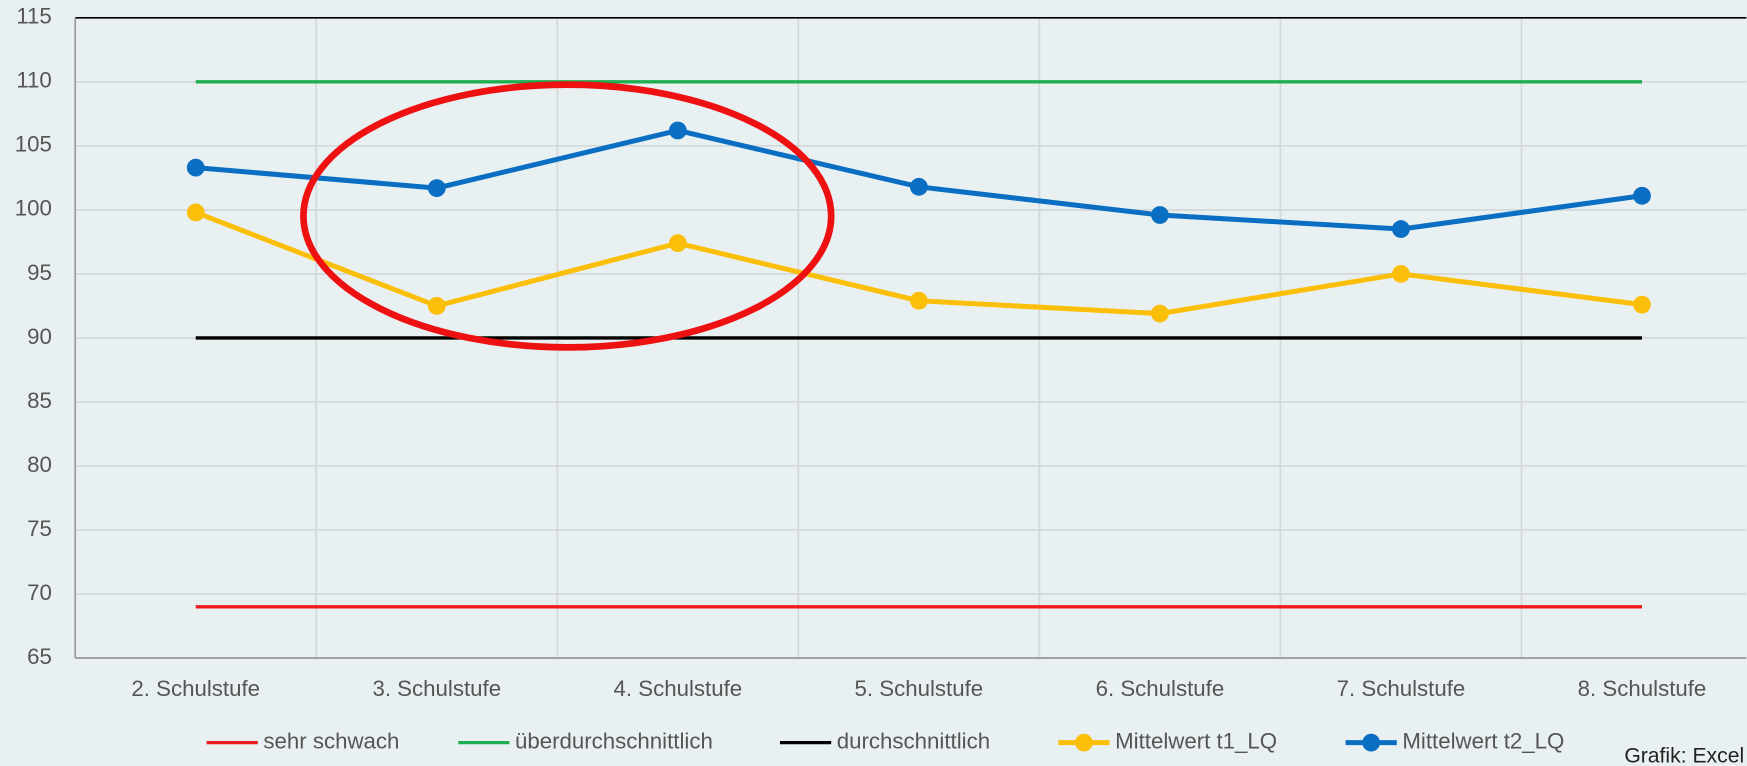 This screenshot has height=766, width=1747. Describe the element at coordinates (678, 688) in the screenshot. I see `x-tick-label: 4. Schulstufe` at that location.